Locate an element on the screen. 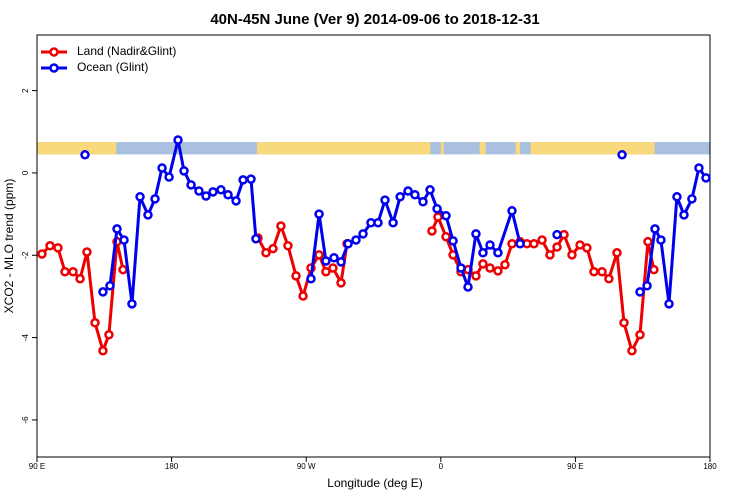 The width and height of the screenshot is (750, 500). legend-label: Land (Nadir&Glint) is located at coordinates (126, 51).